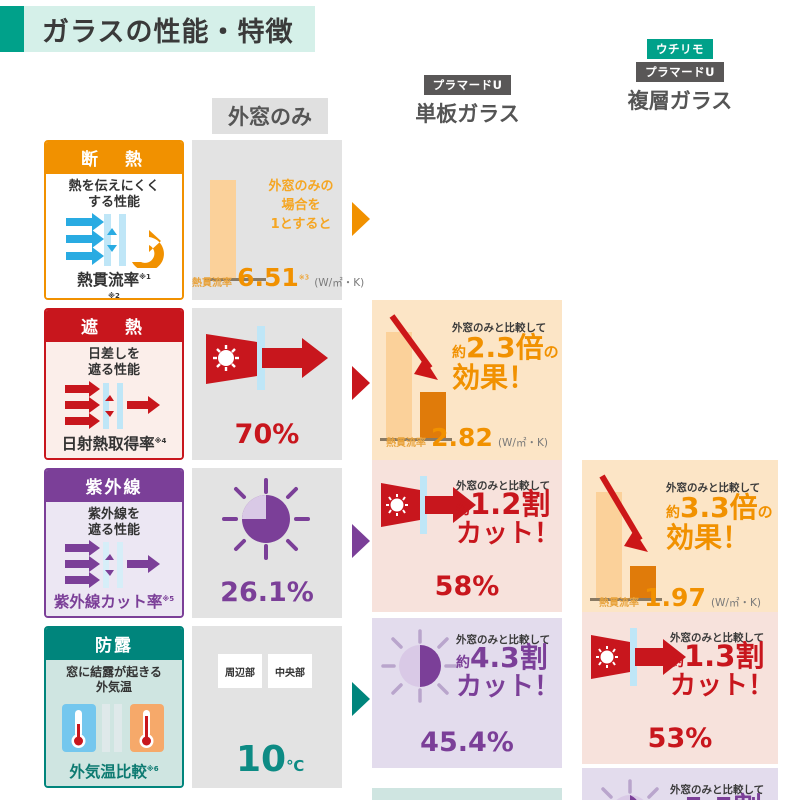 The image size is (800, 800). I want to click on cell-insulation-double: 外窓のみと比較して 約3.3倍の 効果！ 熱貫流率 1.97 (W/㎡・K), so click(680, 540).